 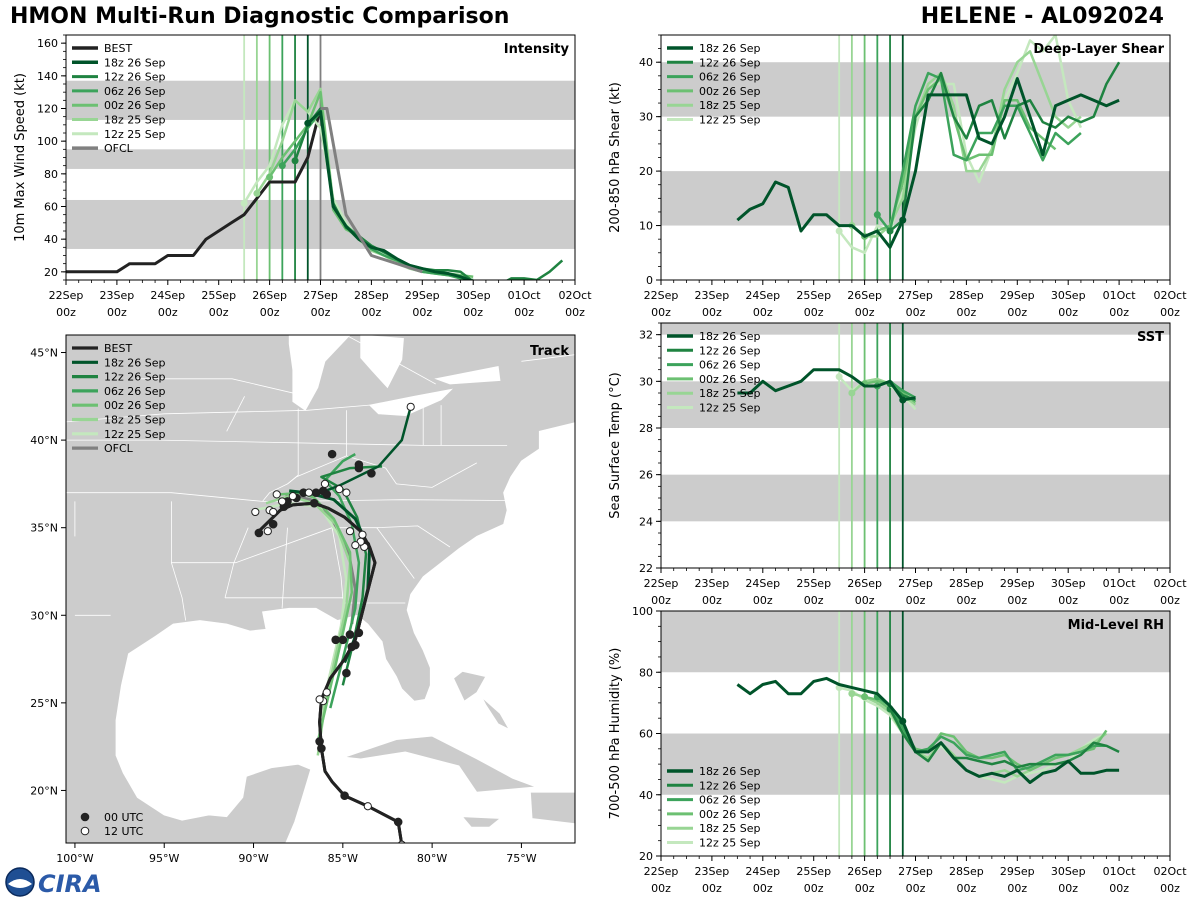 I want to click on sst-series-line, so click(x=826, y=385).